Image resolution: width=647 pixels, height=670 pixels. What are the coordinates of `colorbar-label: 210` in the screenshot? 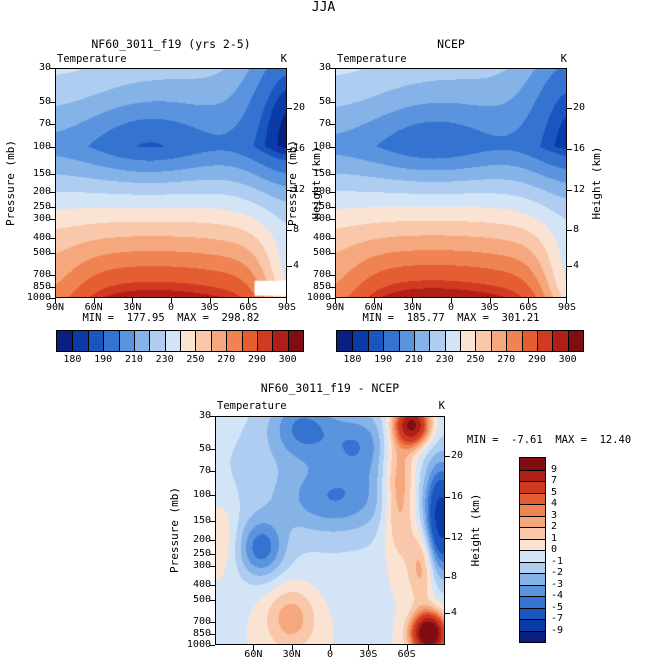 It's located at (413, 359).